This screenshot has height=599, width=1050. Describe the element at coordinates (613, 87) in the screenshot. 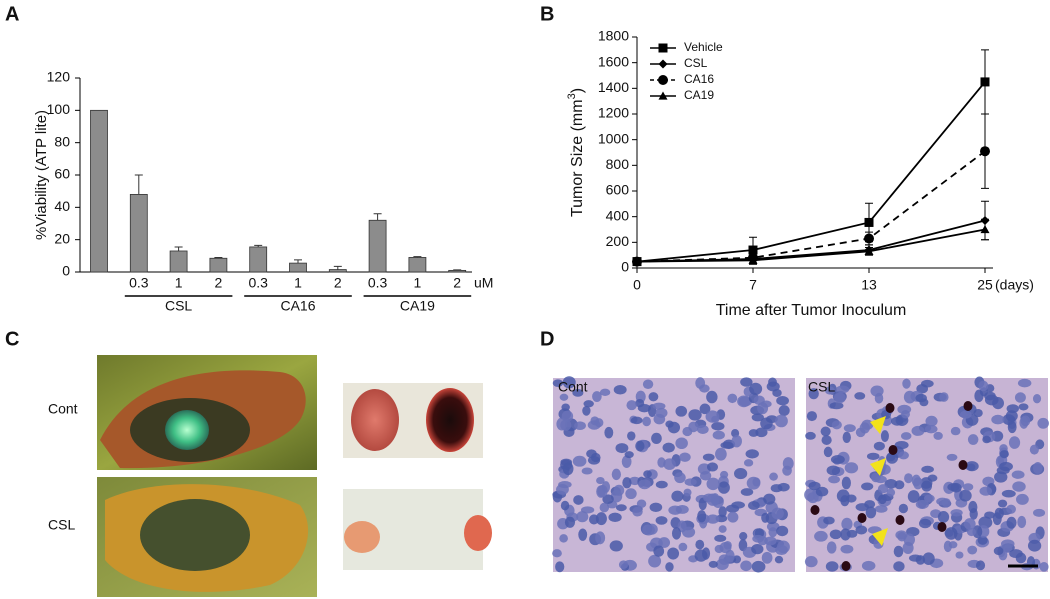

I see `y-tick-label: 1400` at that location.